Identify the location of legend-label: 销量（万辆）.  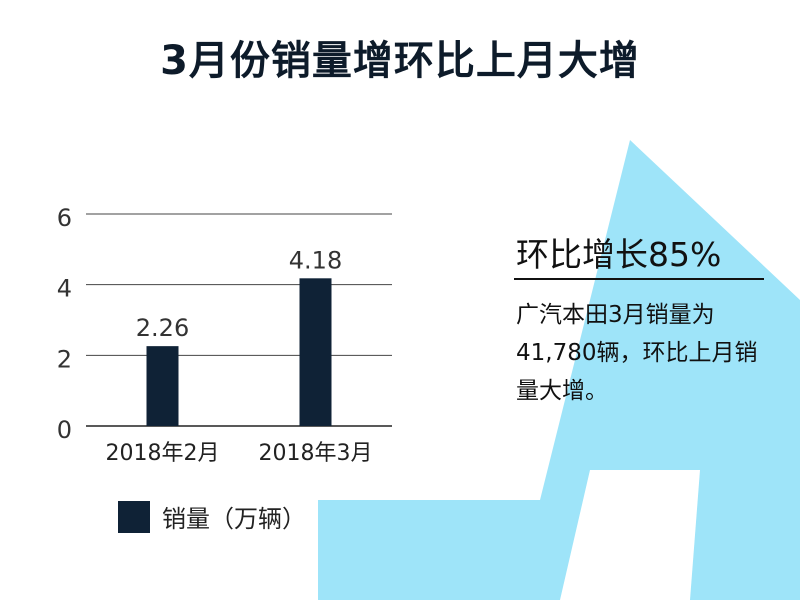
(234, 519).